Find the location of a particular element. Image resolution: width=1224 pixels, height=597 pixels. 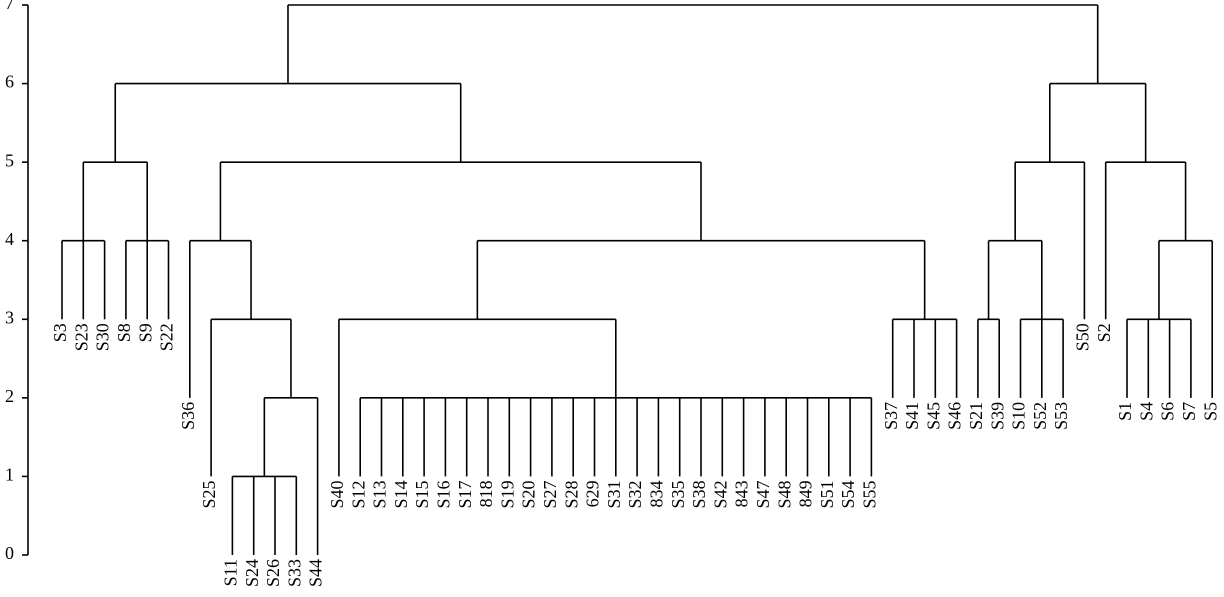

leaf-label: S15 is located at coordinates (422, 494).